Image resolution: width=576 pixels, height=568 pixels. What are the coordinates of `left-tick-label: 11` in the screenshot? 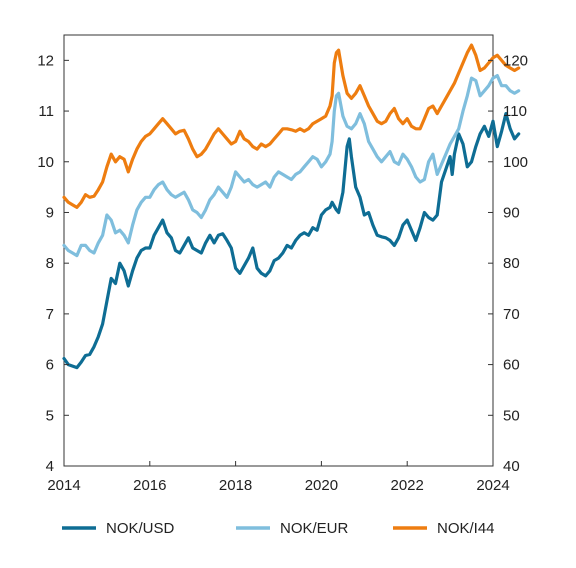 It's located at (46, 111).